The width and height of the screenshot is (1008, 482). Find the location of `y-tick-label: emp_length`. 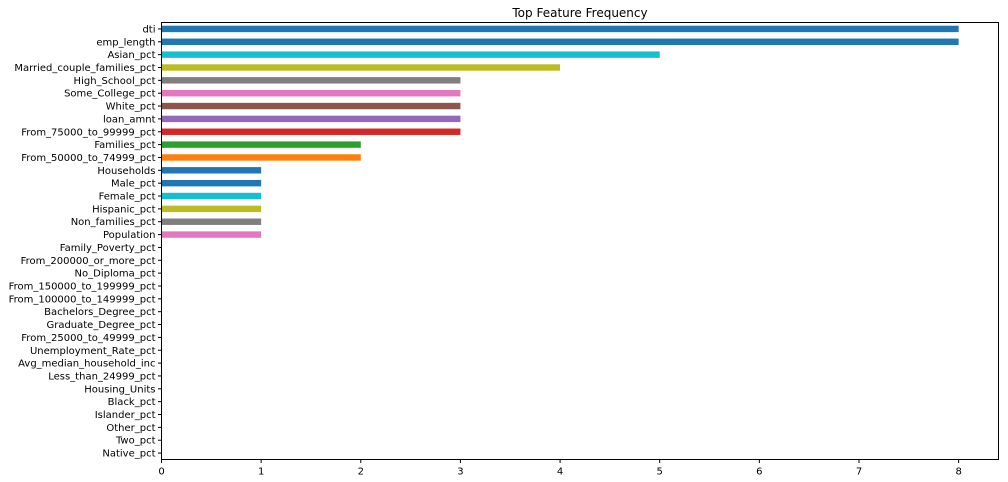

y-tick-label: emp_length is located at coordinates (125, 42).